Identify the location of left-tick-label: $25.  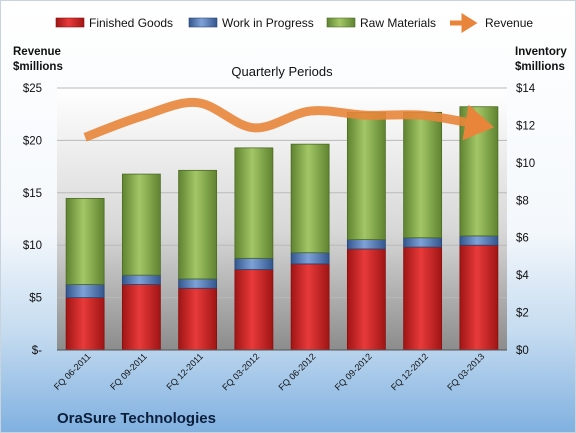
(32, 89).